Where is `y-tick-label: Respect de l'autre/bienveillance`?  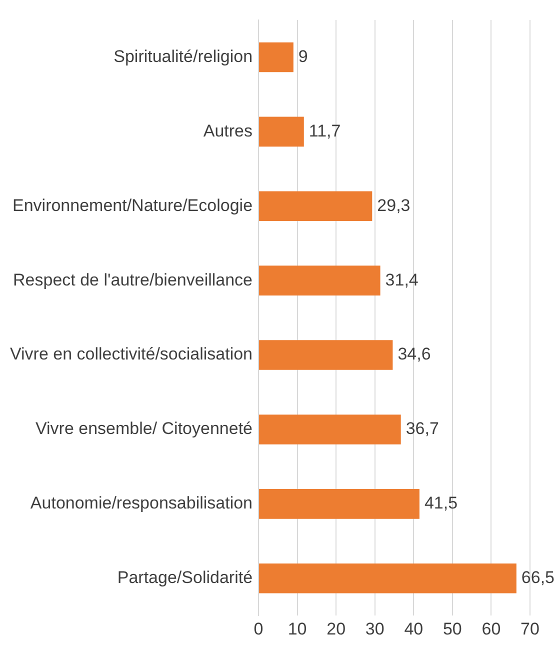
y-tick-label: Respect de l'autre/bienveillance is located at coordinates (133, 280).